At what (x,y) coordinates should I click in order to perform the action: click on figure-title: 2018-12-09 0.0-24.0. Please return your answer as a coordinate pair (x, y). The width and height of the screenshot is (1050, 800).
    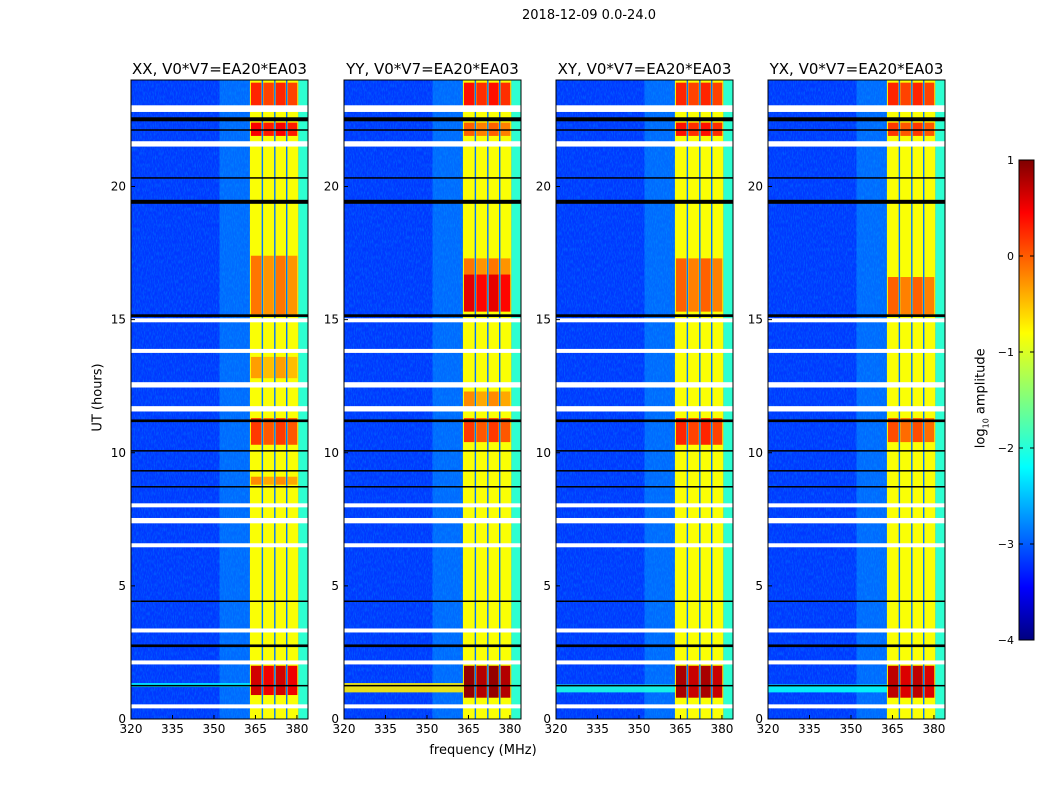
    Looking at the image, I should click on (589, 15).